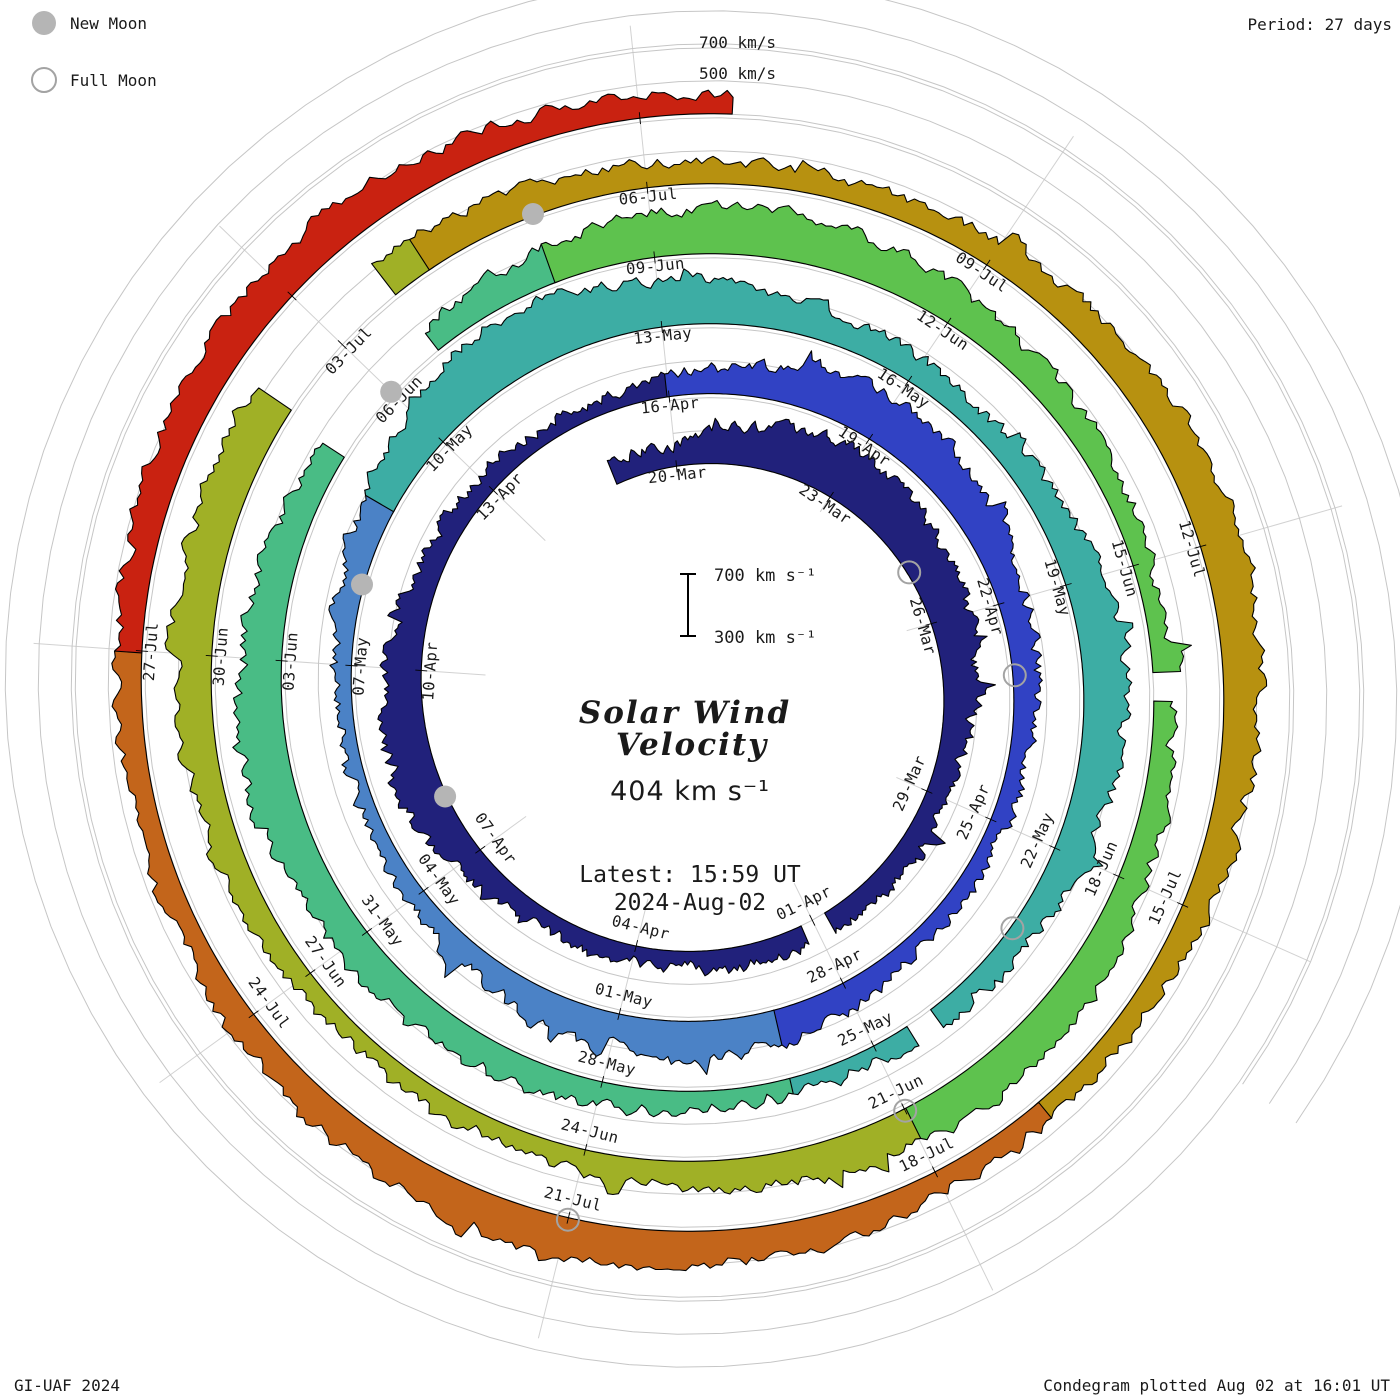 This screenshot has width=1400, height=1400. I want to click on date-label: 03-Jul, so click(349, 350).